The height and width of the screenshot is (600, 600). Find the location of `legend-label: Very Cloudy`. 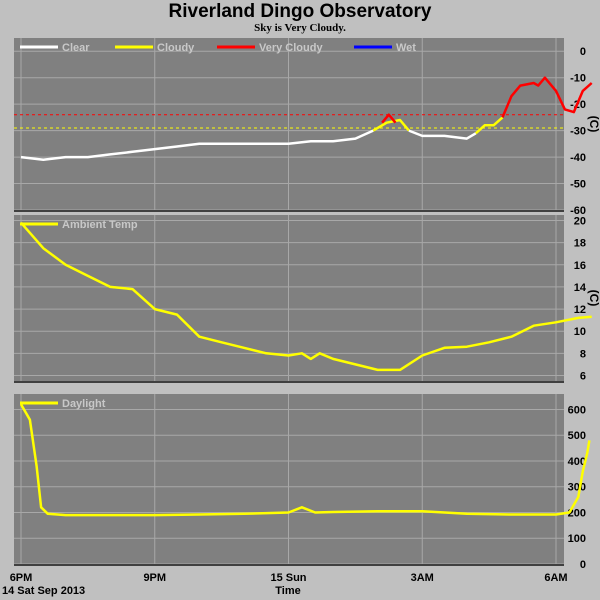

legend-label: Very Cloudy is located at coordinates (291, 48).